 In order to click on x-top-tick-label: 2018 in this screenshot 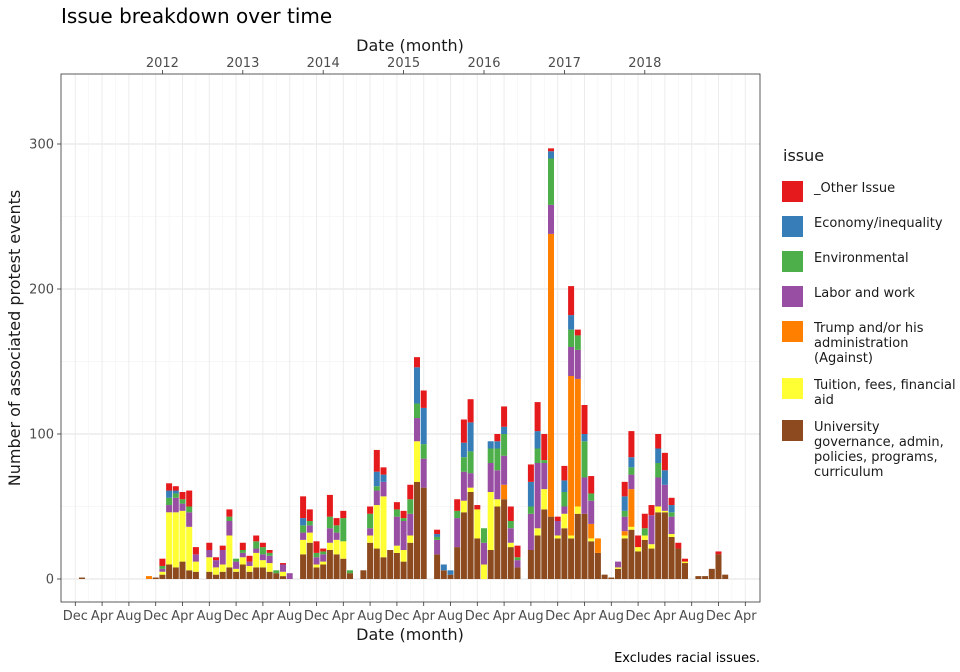, I will do `click(644, 63)`.